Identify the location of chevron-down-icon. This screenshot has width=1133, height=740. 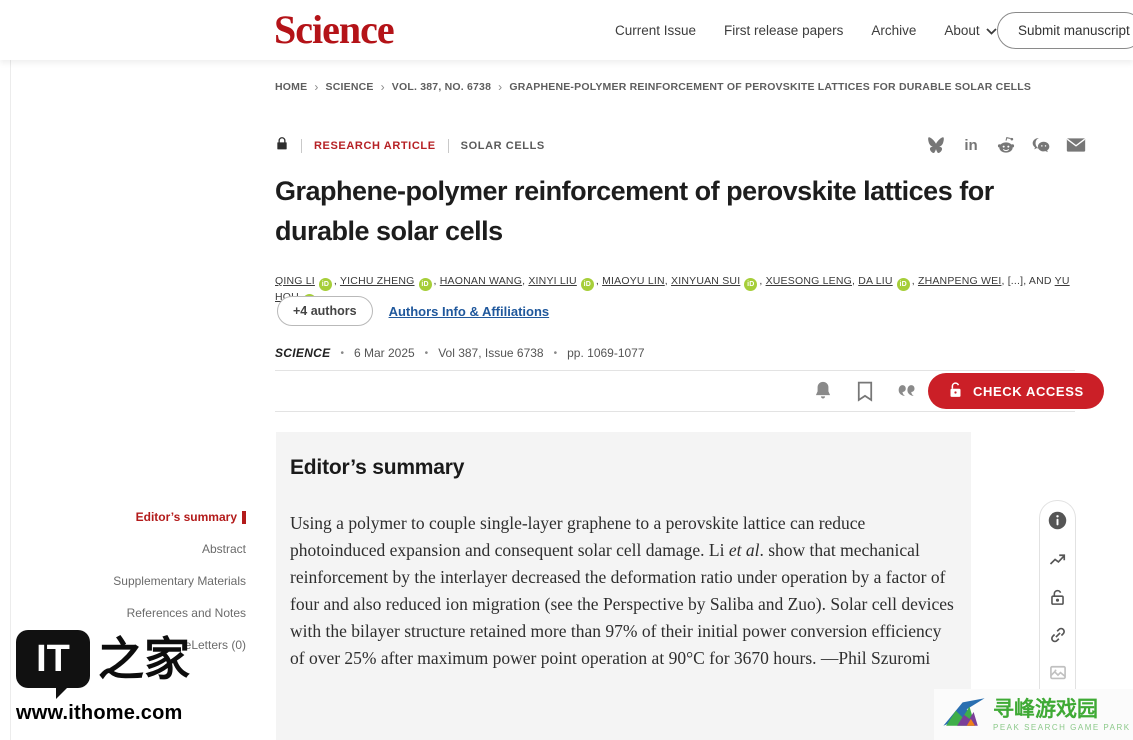
(991, 30).